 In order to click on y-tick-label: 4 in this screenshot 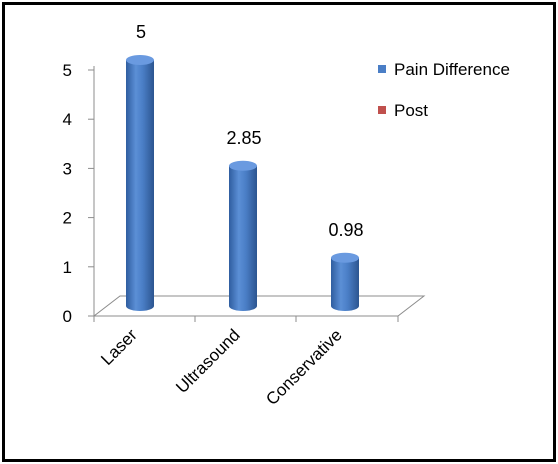, I will do `click(67, 119)`.